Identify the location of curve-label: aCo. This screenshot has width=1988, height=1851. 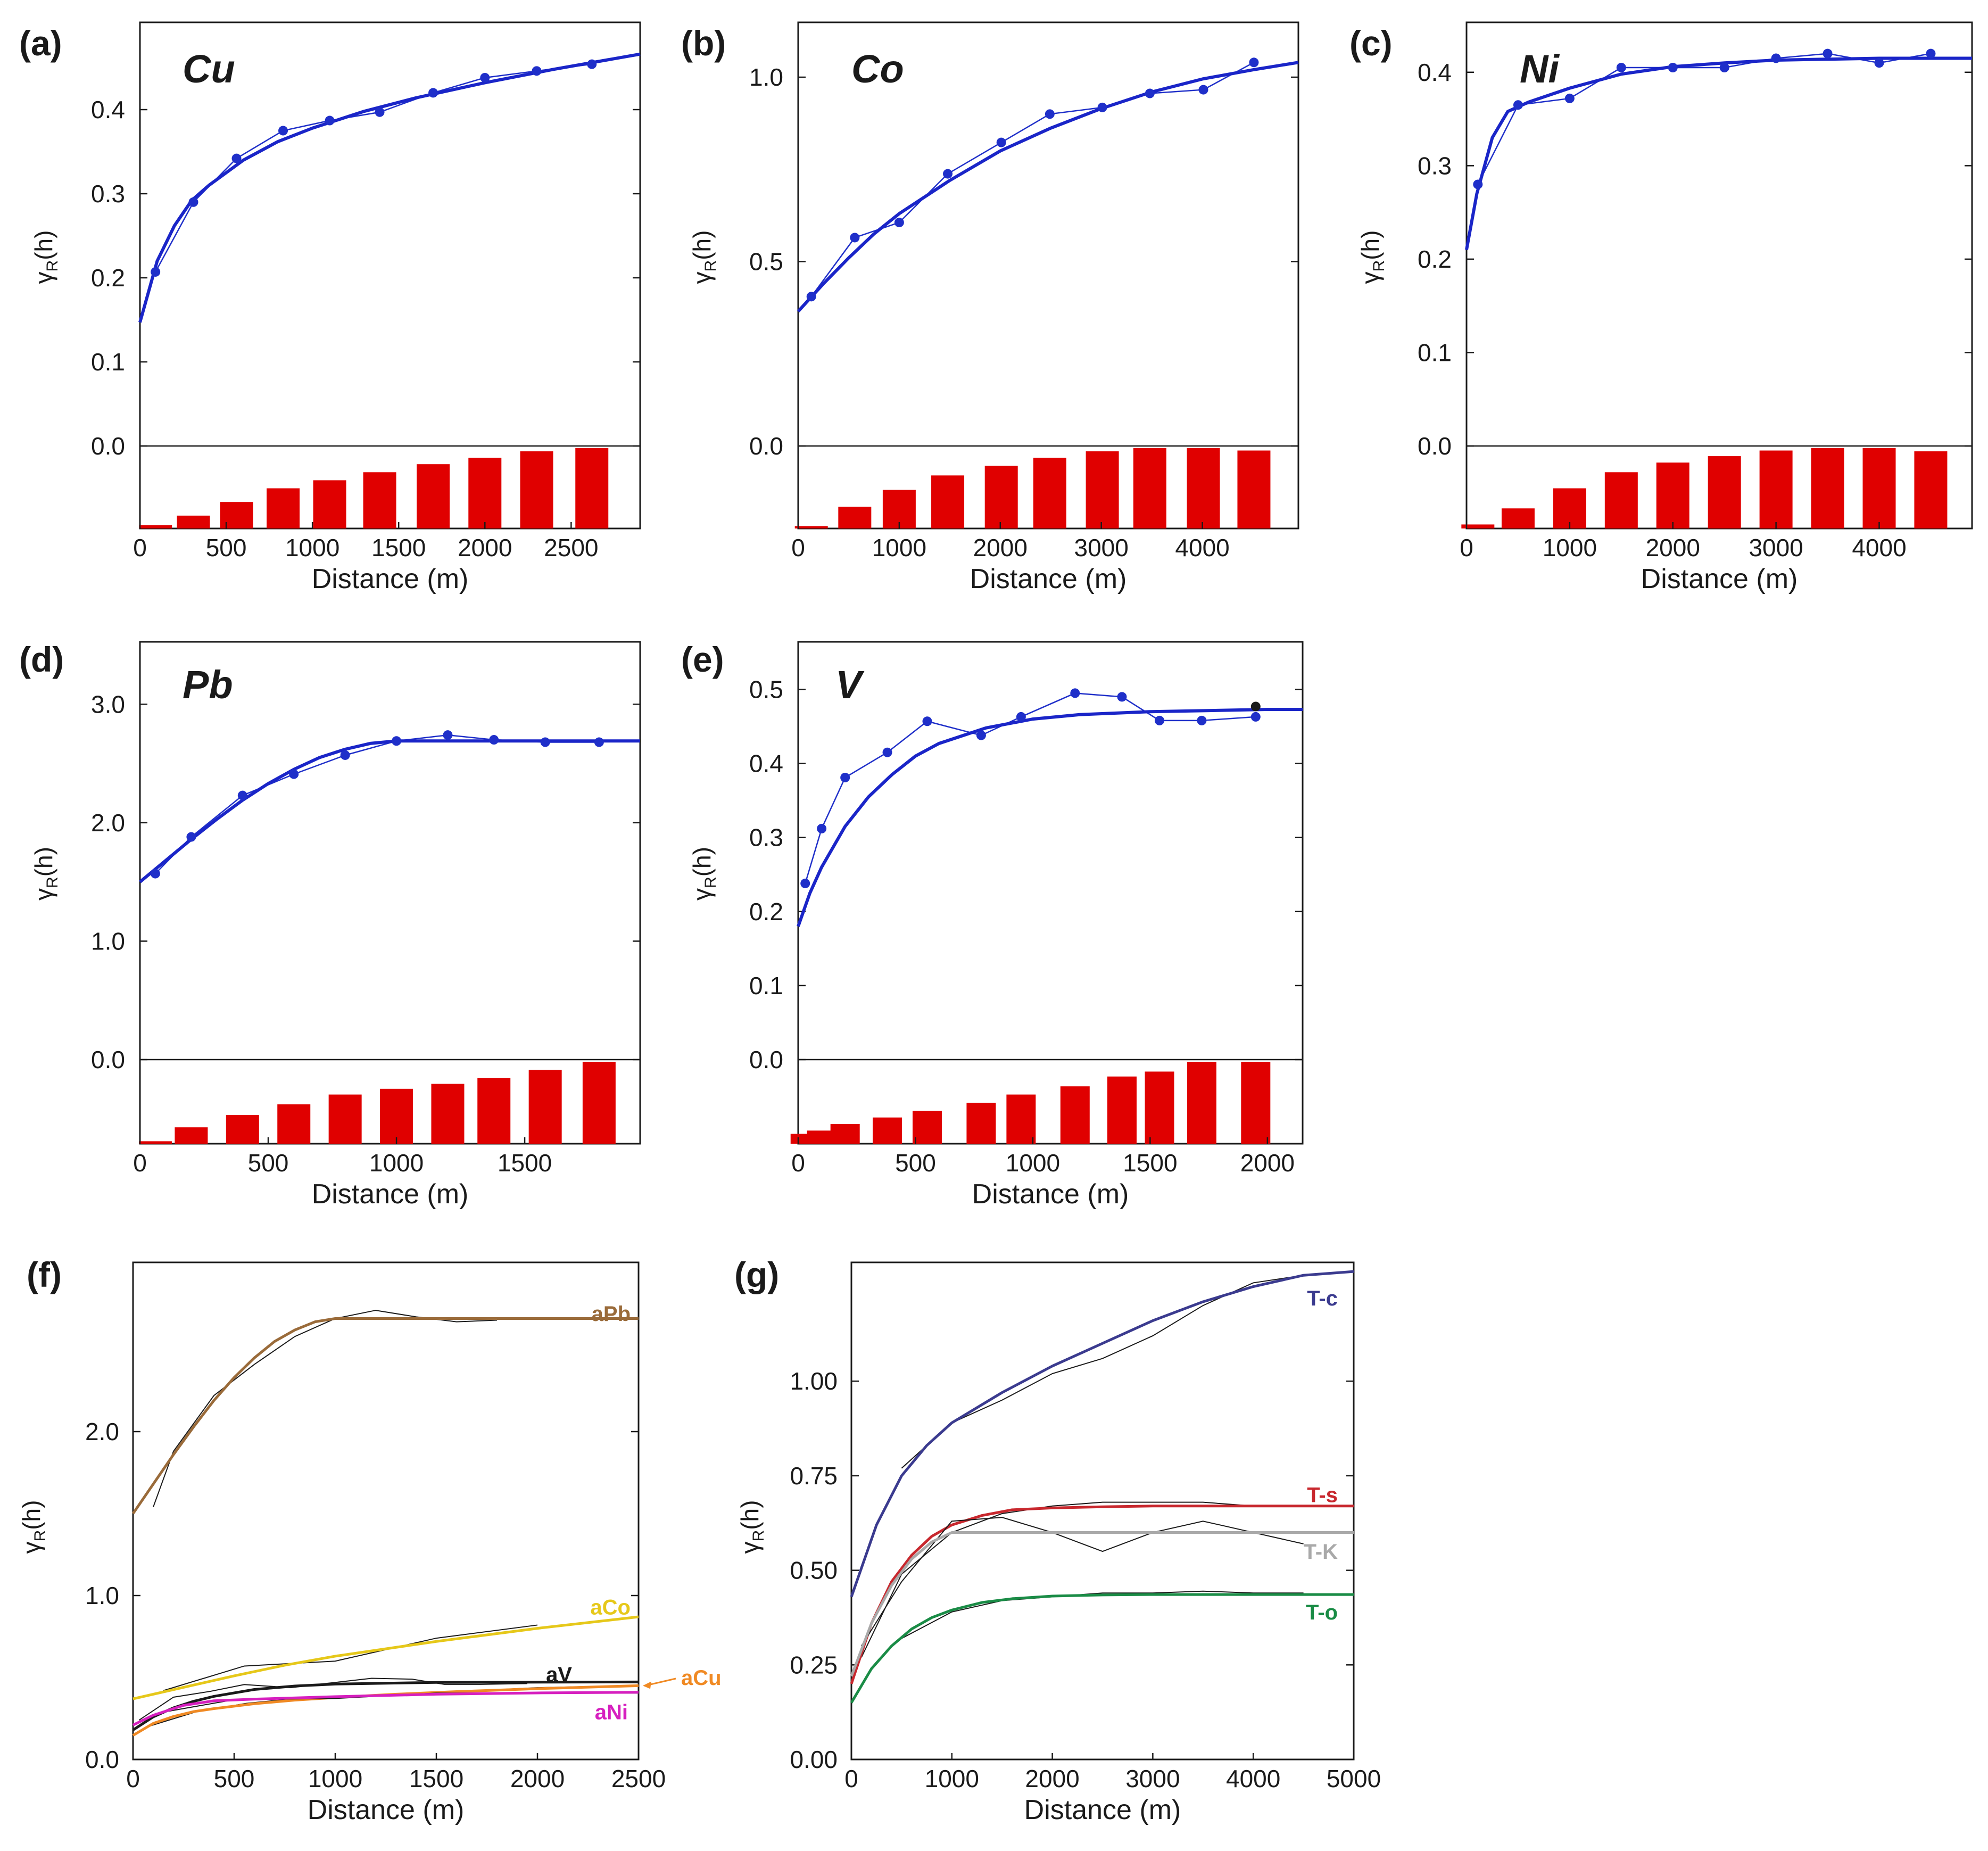
(610, 1607).